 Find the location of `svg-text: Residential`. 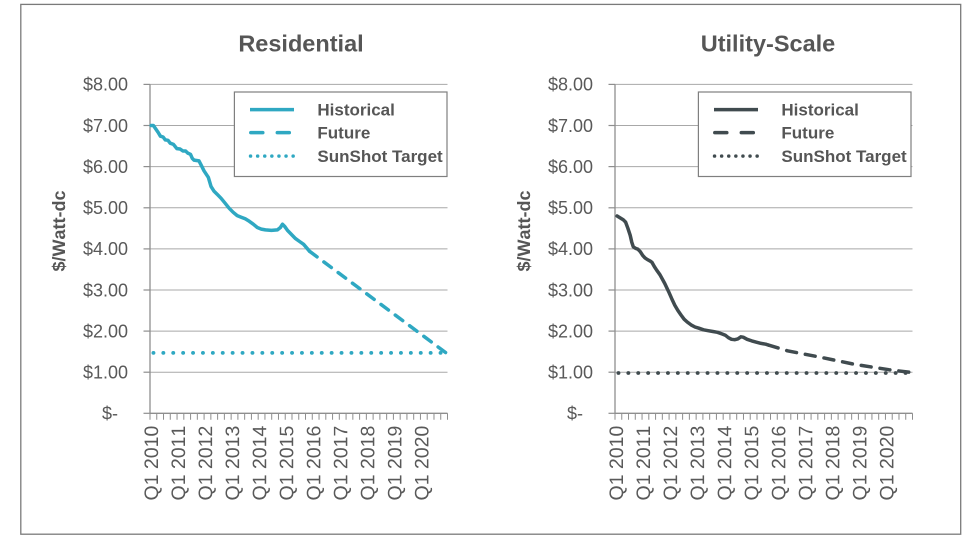

svg-text: Residential is located at coordinates (300, 44).